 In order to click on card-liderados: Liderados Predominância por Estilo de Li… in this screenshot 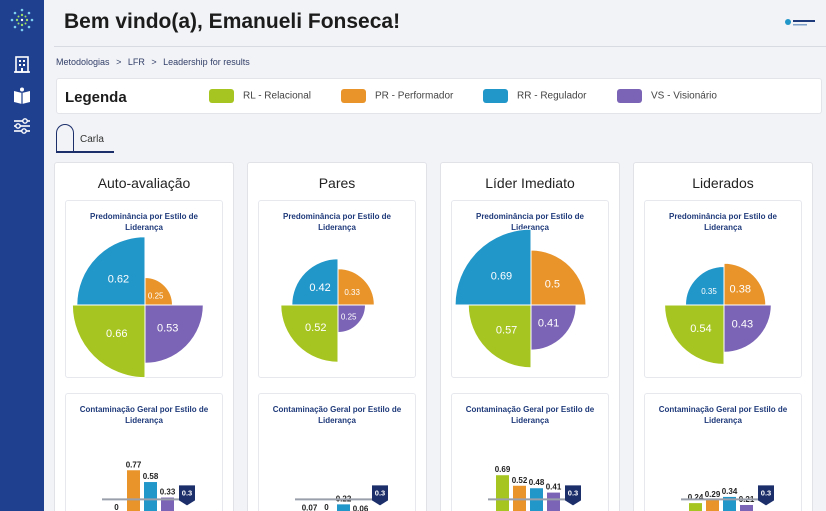, I will do `click(723, 336)`.